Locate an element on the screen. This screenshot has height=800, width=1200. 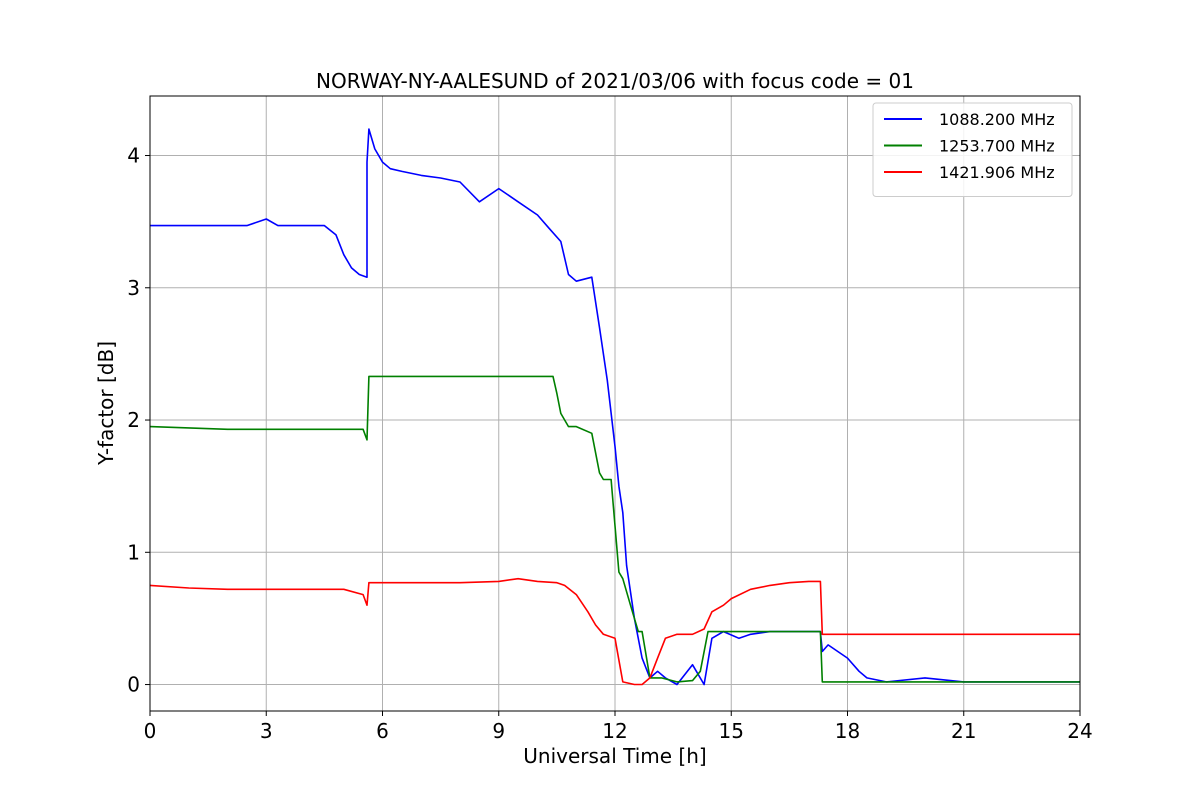
x-tick-label-3: 9 is located at coordinates (498, 731).